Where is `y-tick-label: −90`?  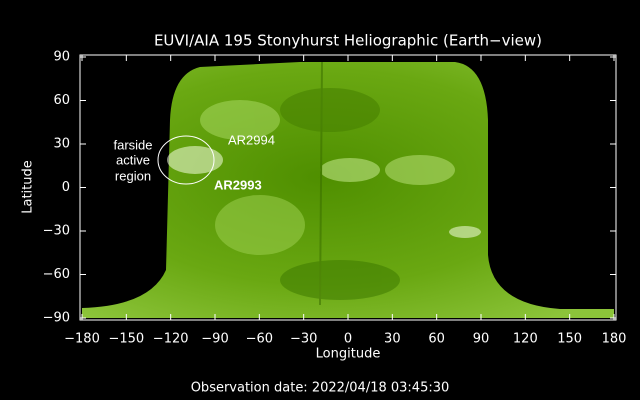 y-tick-label: −90 is located at coordinates (56, 318).